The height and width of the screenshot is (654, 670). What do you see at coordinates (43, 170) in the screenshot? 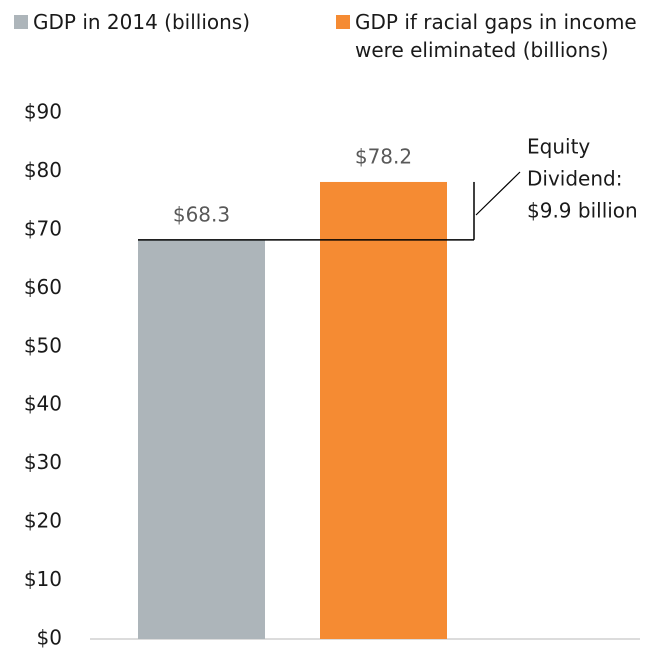
I see `y-tick-label: $80` at bounding box center [43, 170].